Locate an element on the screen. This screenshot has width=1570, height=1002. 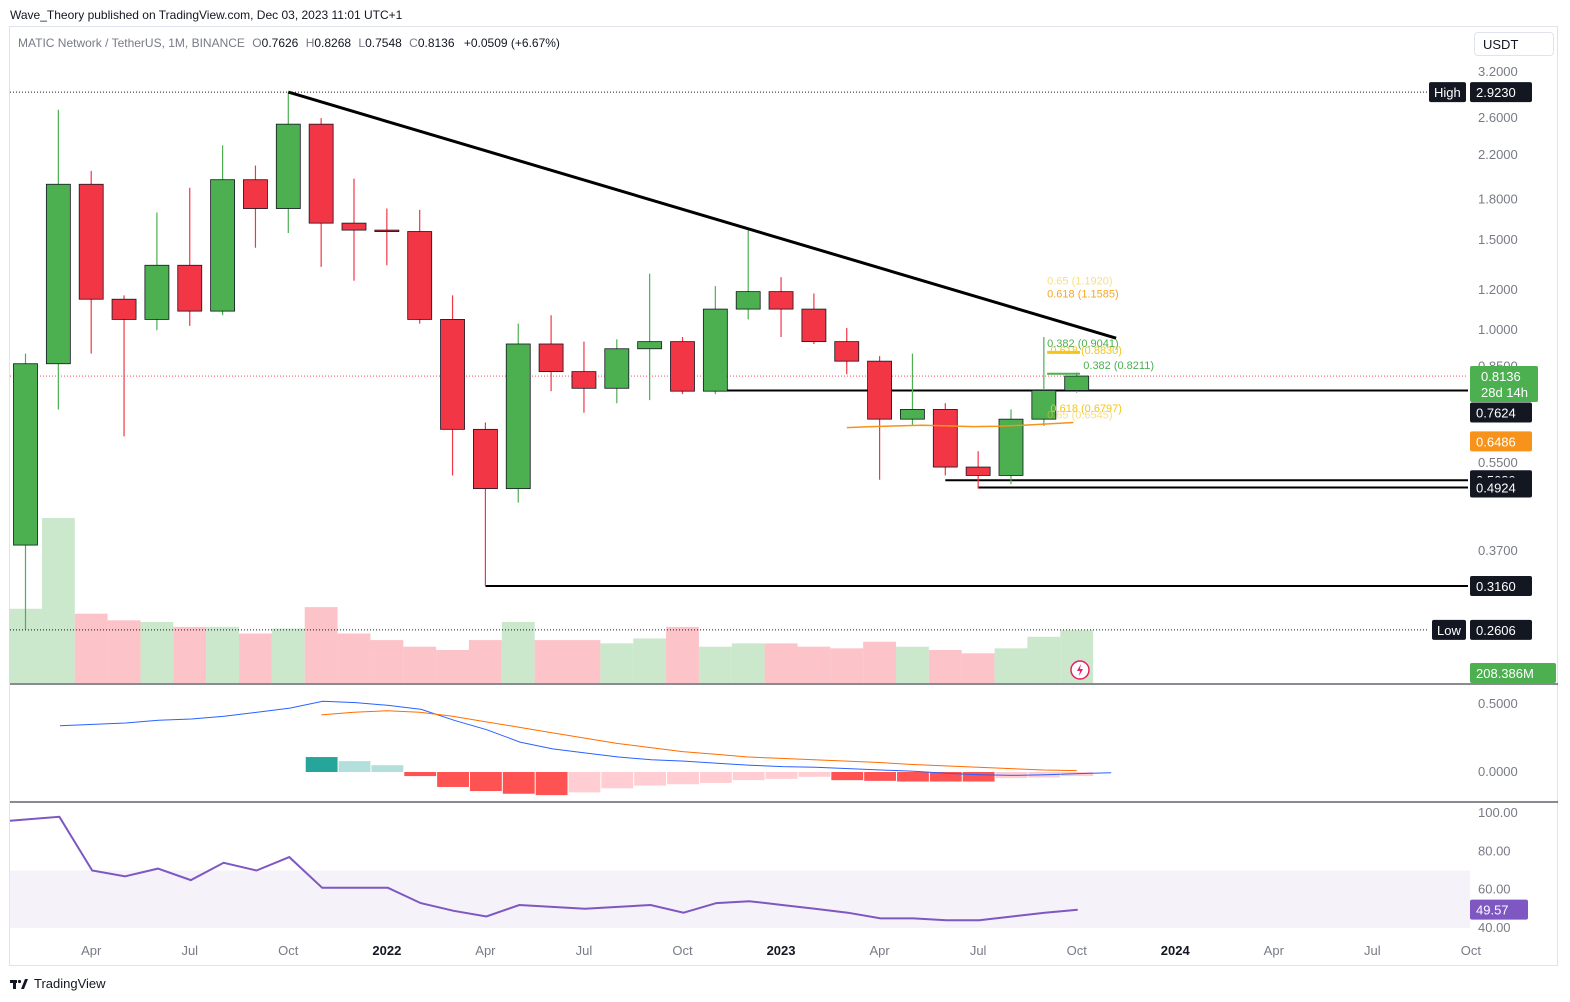
current-price-label: 0.8136 is located at coordinates (1501, 376).